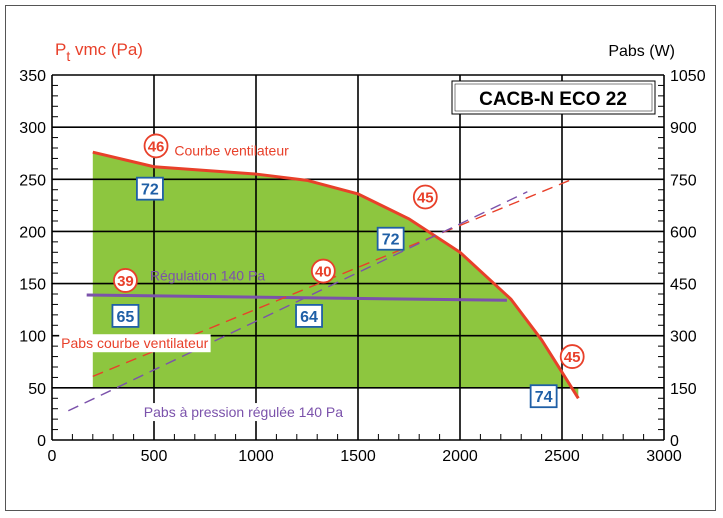 This screenshot has height=518, width=723. Describe the element at coordinates (154, 456) in the screenshot. I see `x-tick-label: 500` at that location.